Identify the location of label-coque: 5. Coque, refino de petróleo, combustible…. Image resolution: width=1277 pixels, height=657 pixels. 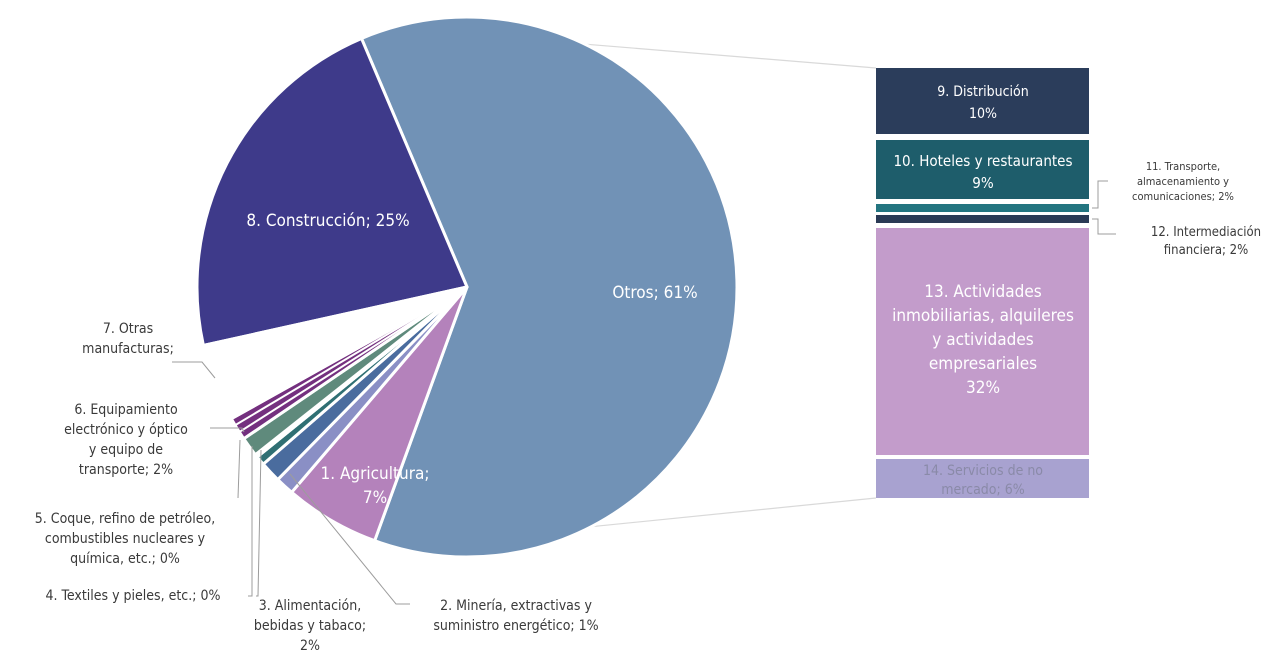
(125, 539).